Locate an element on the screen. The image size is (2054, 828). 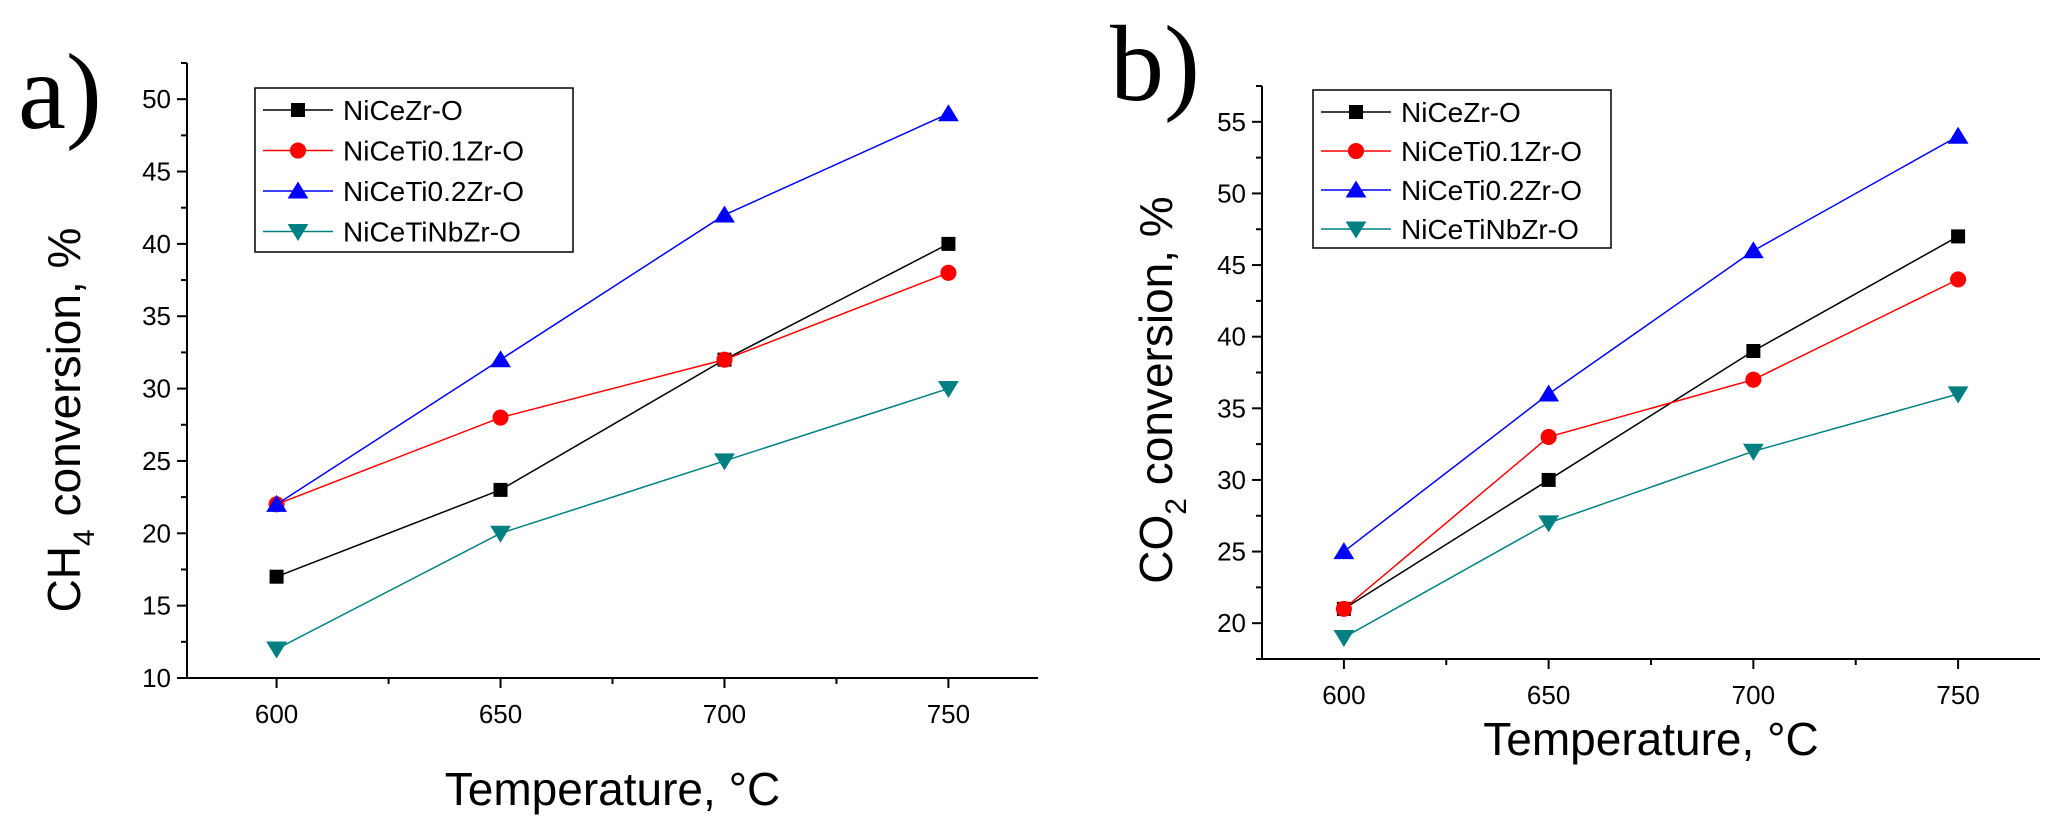
y-axis-label-subscript: 4 is located at coordinates (84, 537).